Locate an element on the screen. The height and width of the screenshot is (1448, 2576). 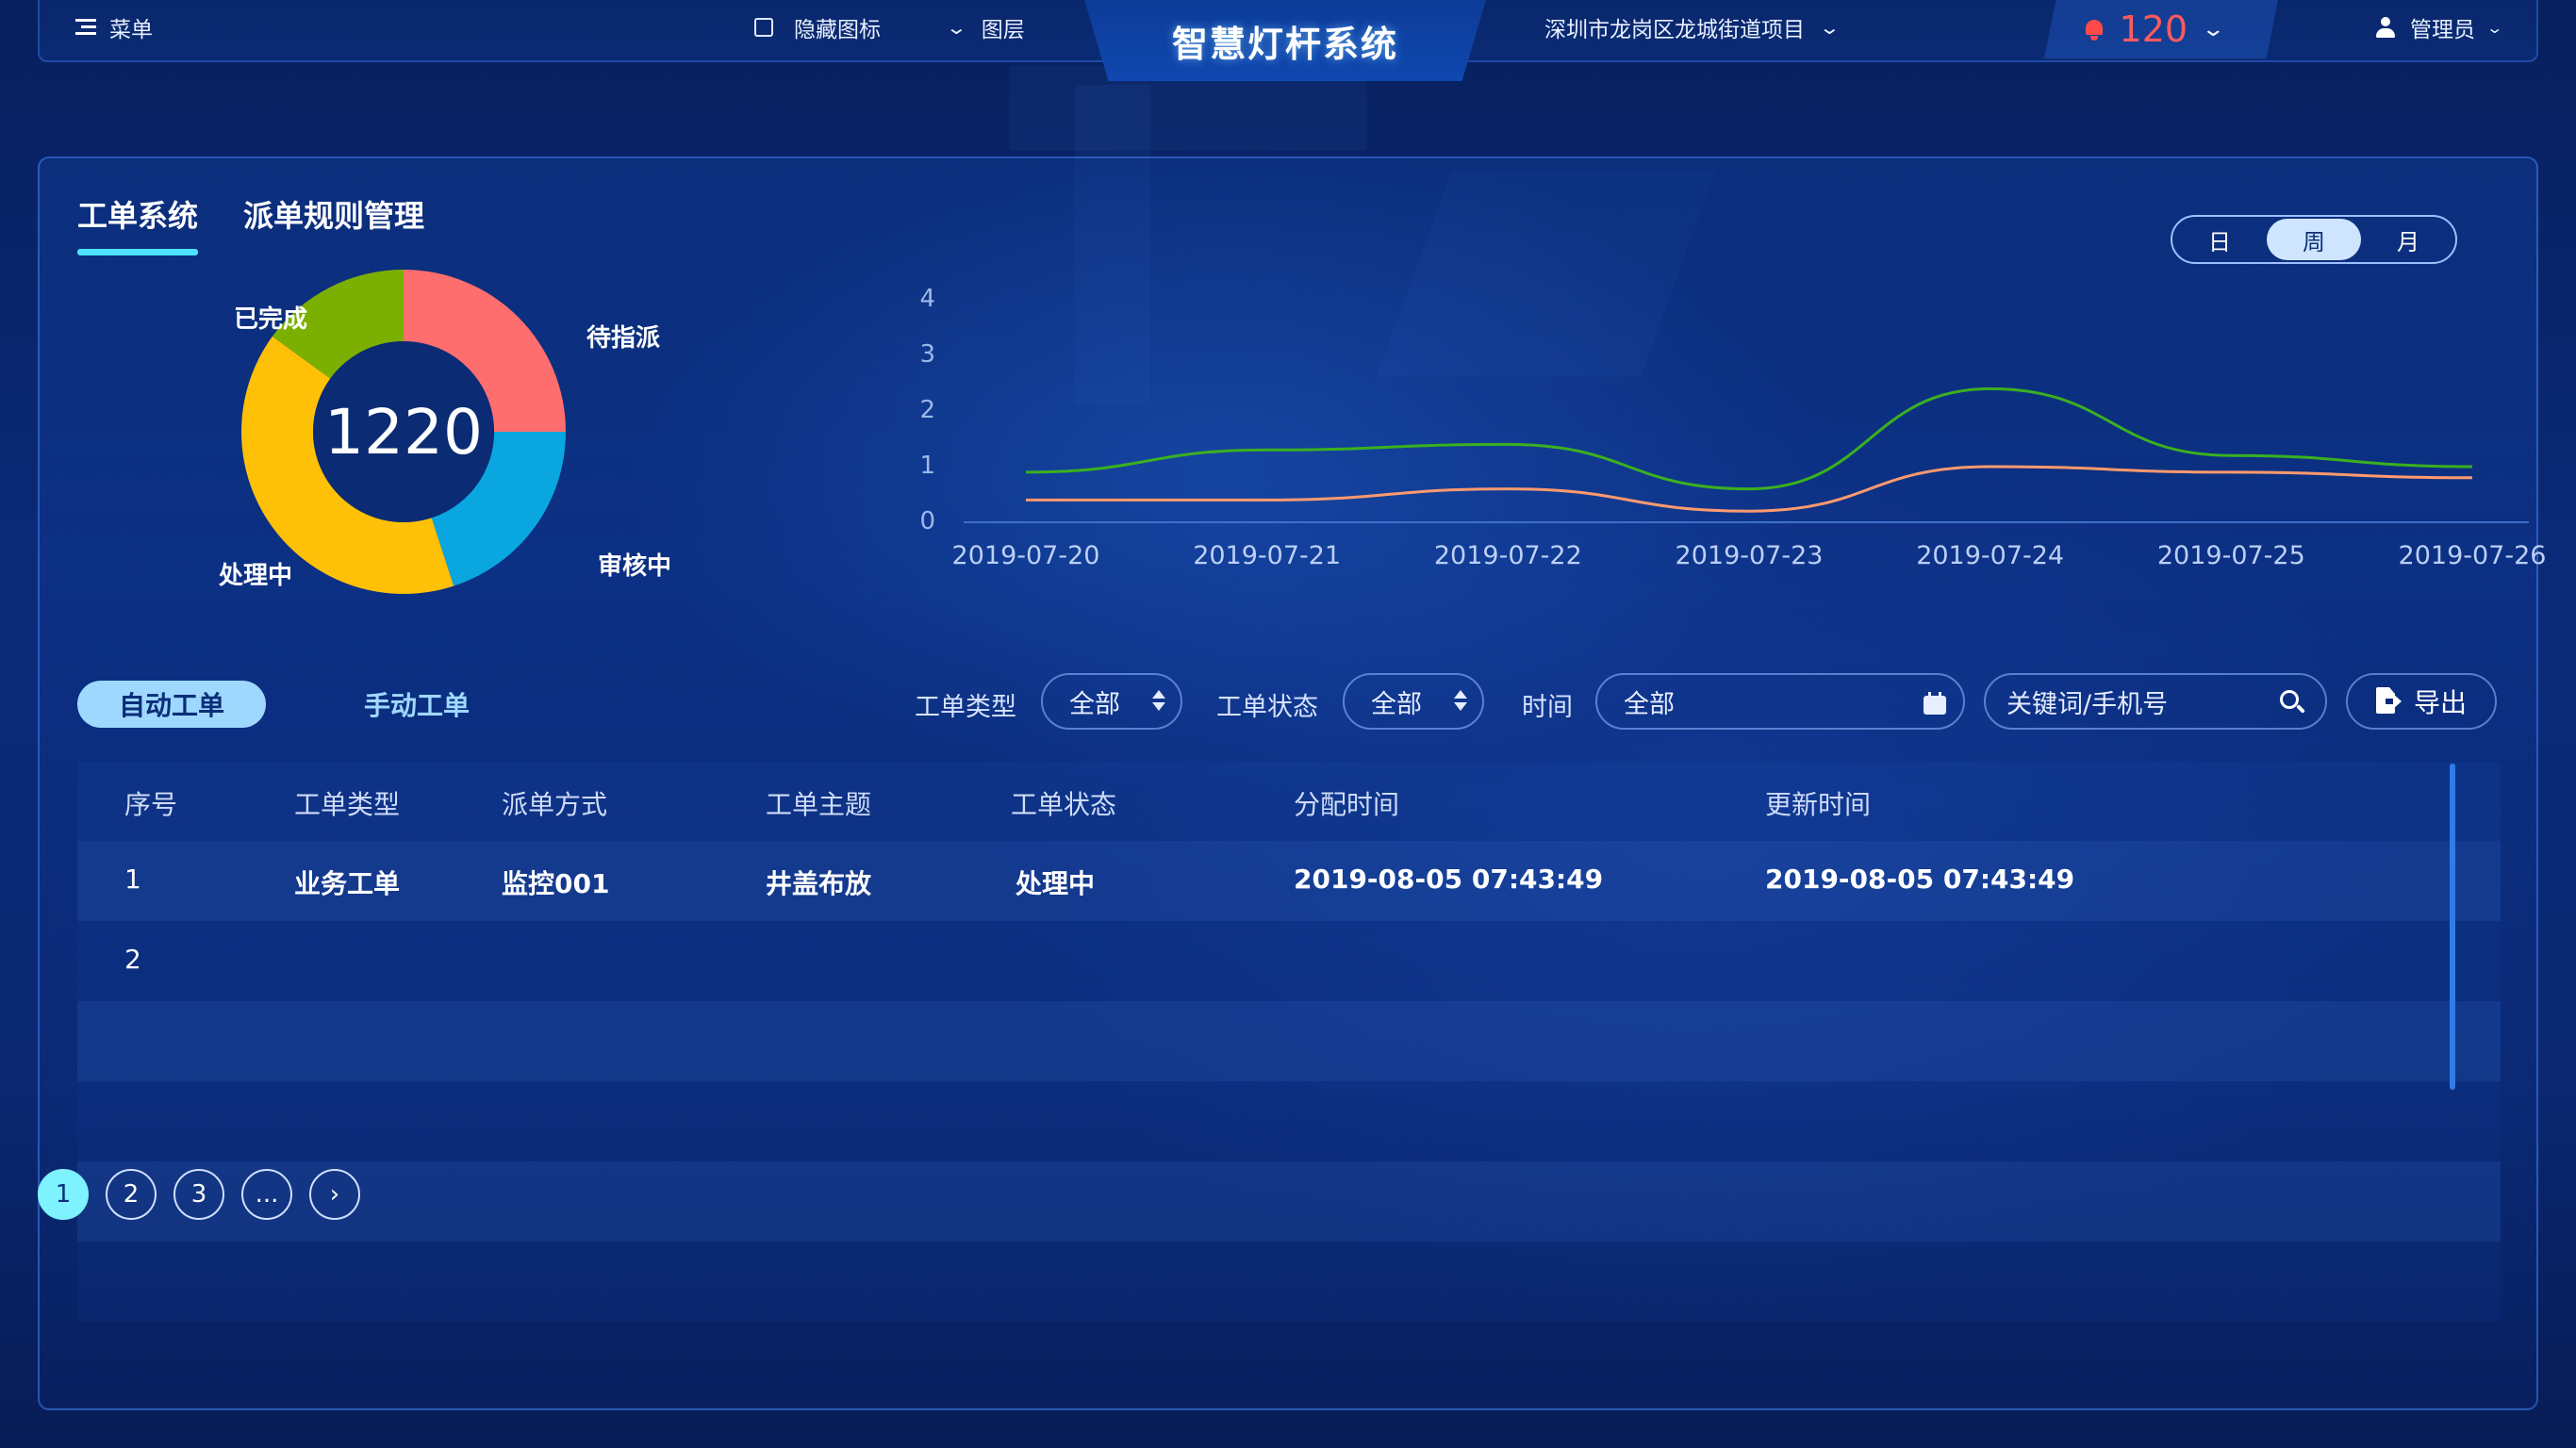
export-button: 导出 is located at coordinates (2421, 701).